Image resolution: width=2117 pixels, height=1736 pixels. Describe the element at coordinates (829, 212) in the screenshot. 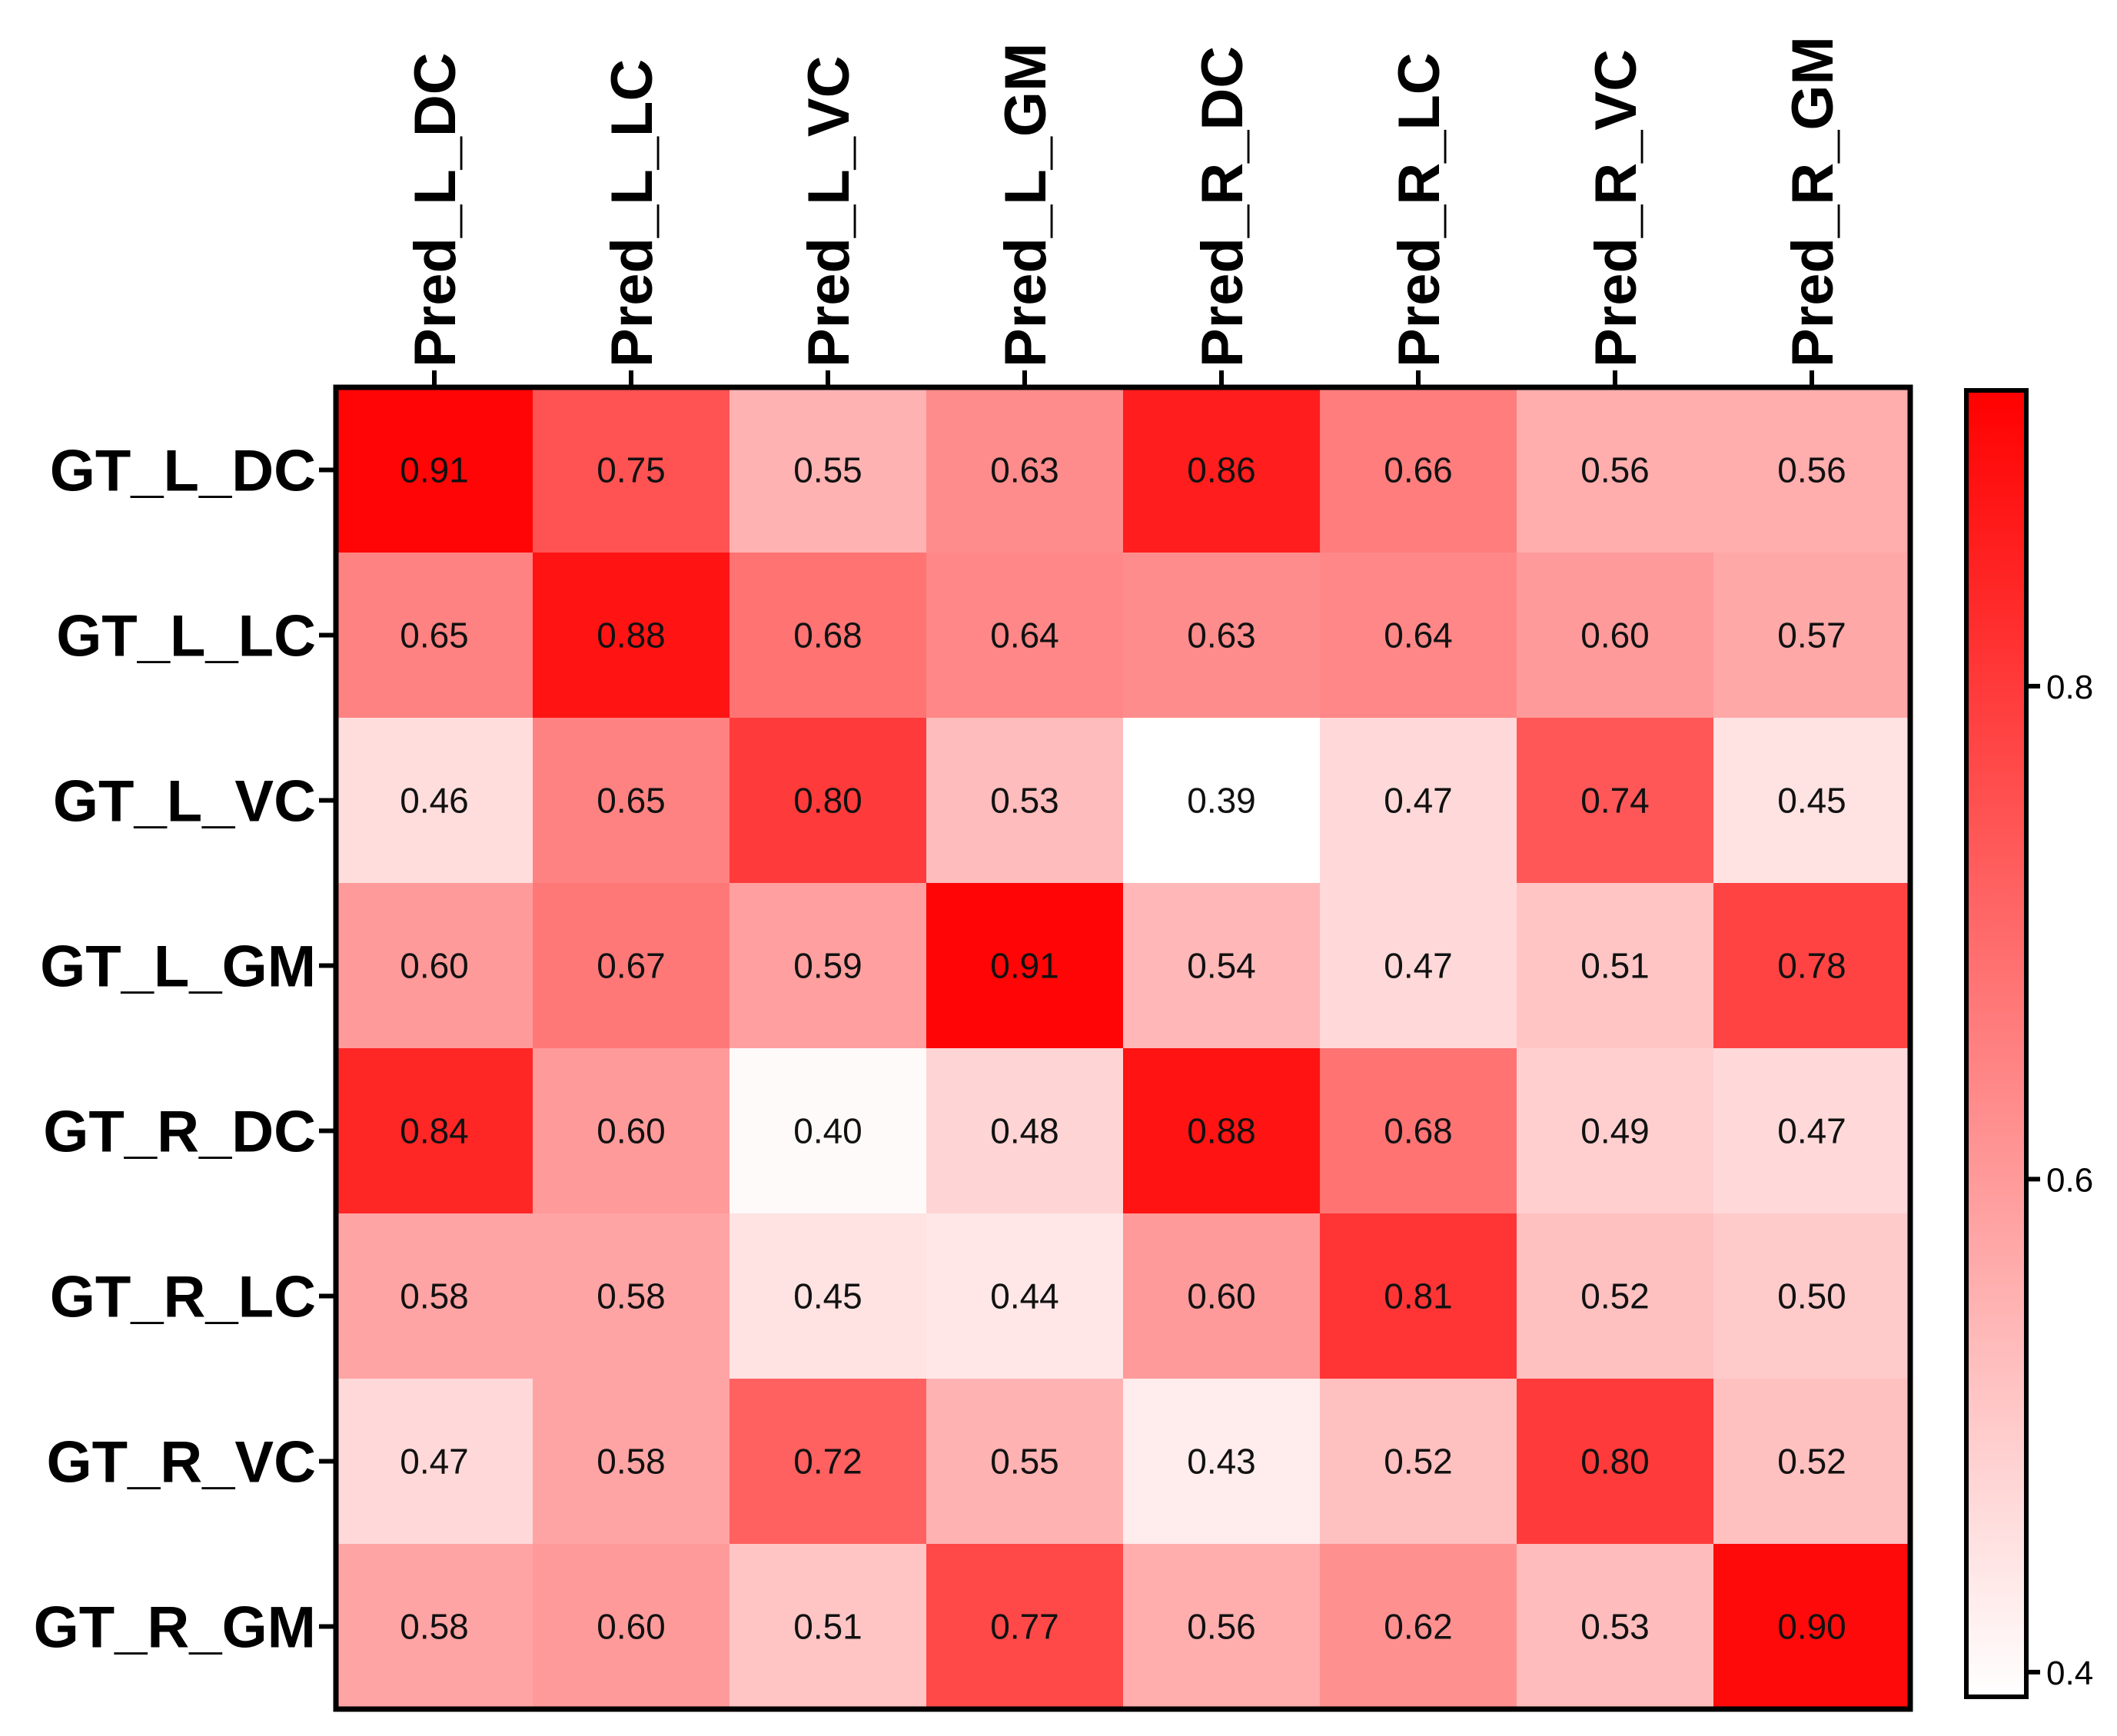

I see `column-label: Pred_L_VC` at that location.